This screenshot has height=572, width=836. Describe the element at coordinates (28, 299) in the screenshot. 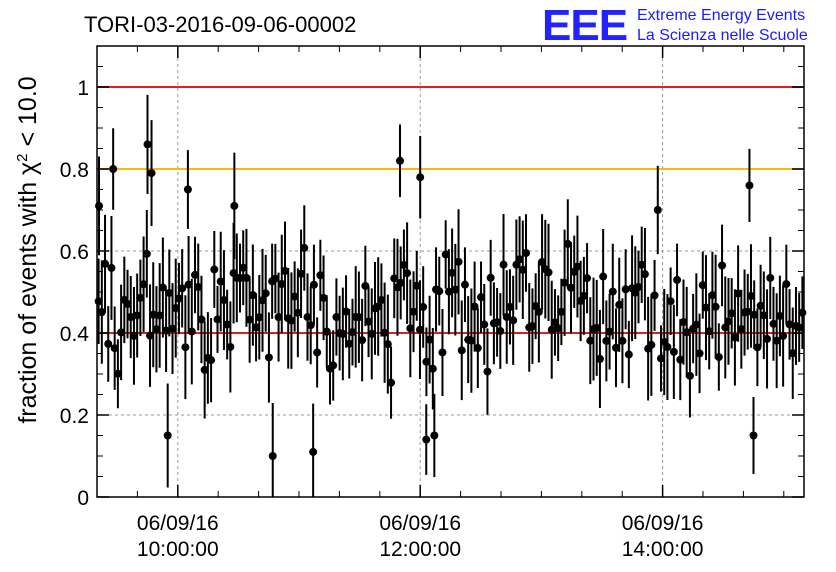

I see `y-axis-label-prefix: fraction of events with` at that location.